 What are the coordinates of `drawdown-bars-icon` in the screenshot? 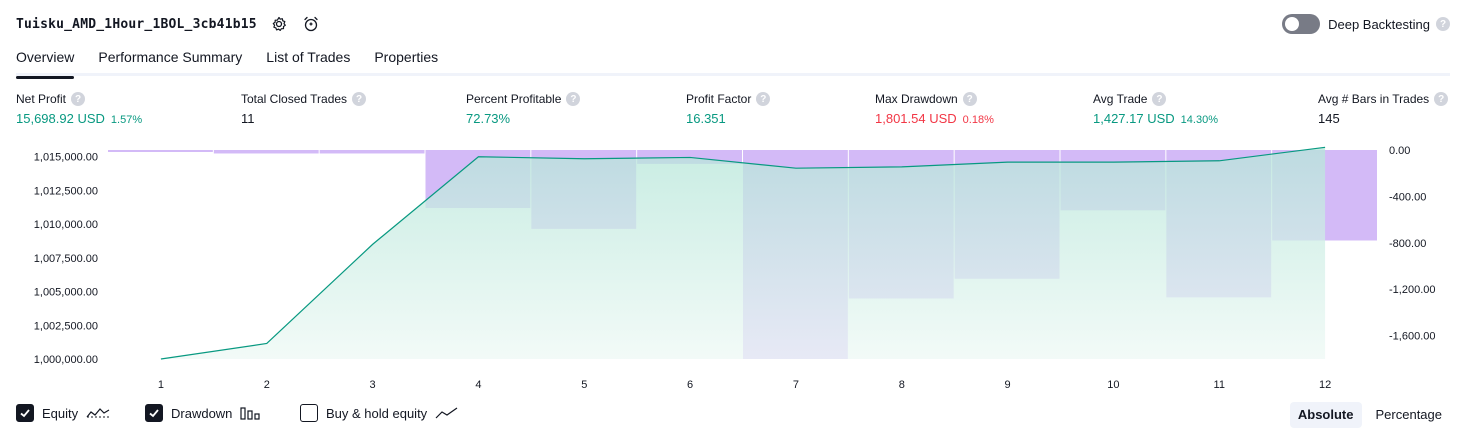 It's located at (251, 413).